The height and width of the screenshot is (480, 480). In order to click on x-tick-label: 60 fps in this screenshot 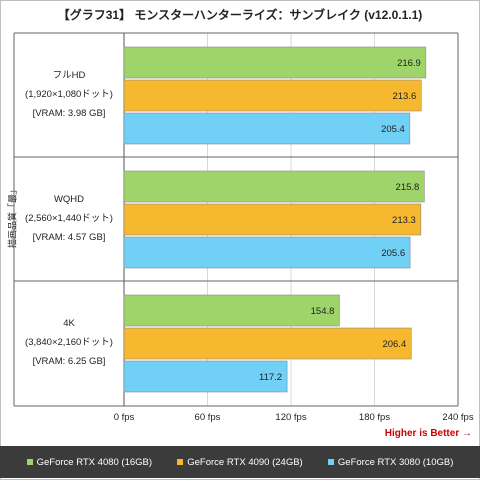, I will do `click(208, 417)`.